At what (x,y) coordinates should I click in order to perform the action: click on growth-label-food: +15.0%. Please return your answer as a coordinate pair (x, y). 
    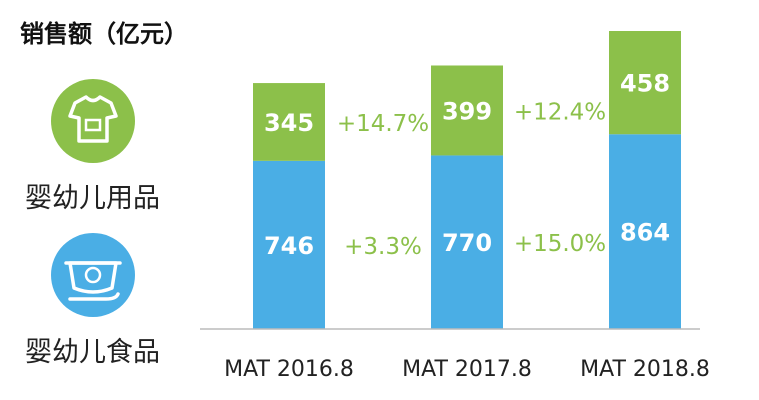
    Looking at the image, I should click on (560, 244).